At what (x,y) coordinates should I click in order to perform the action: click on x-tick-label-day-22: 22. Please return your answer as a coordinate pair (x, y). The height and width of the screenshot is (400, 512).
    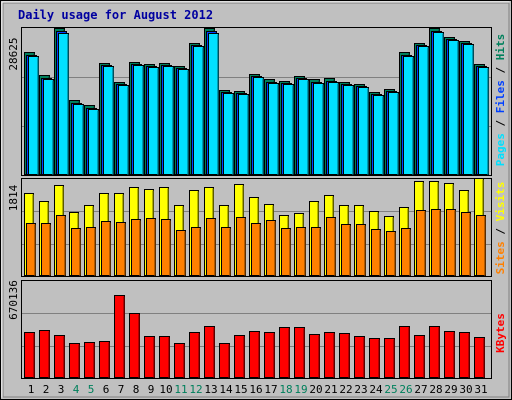
    Looking at the image, I should click on (345, 389).